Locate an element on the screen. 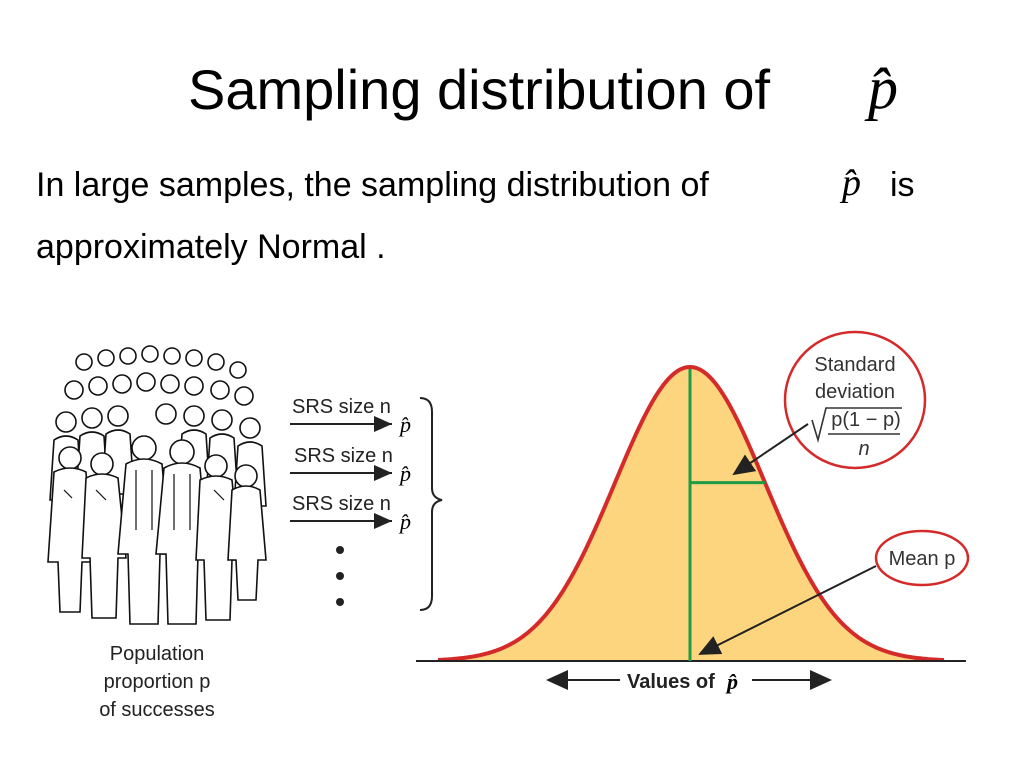 The image size is (1024, 768). population-label-line-1: Population is located at coordinates (157, 654).